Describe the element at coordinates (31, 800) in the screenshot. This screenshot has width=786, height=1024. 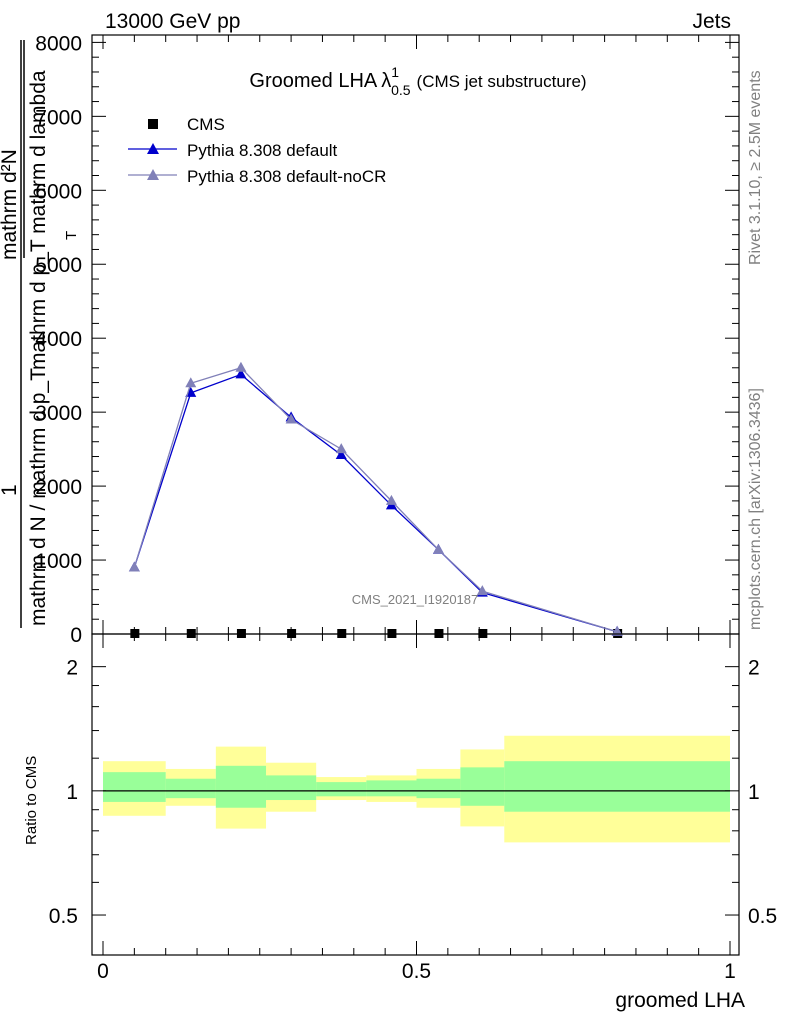
I see `ratio-y-axis-title: Ratio to CMS` at that location.